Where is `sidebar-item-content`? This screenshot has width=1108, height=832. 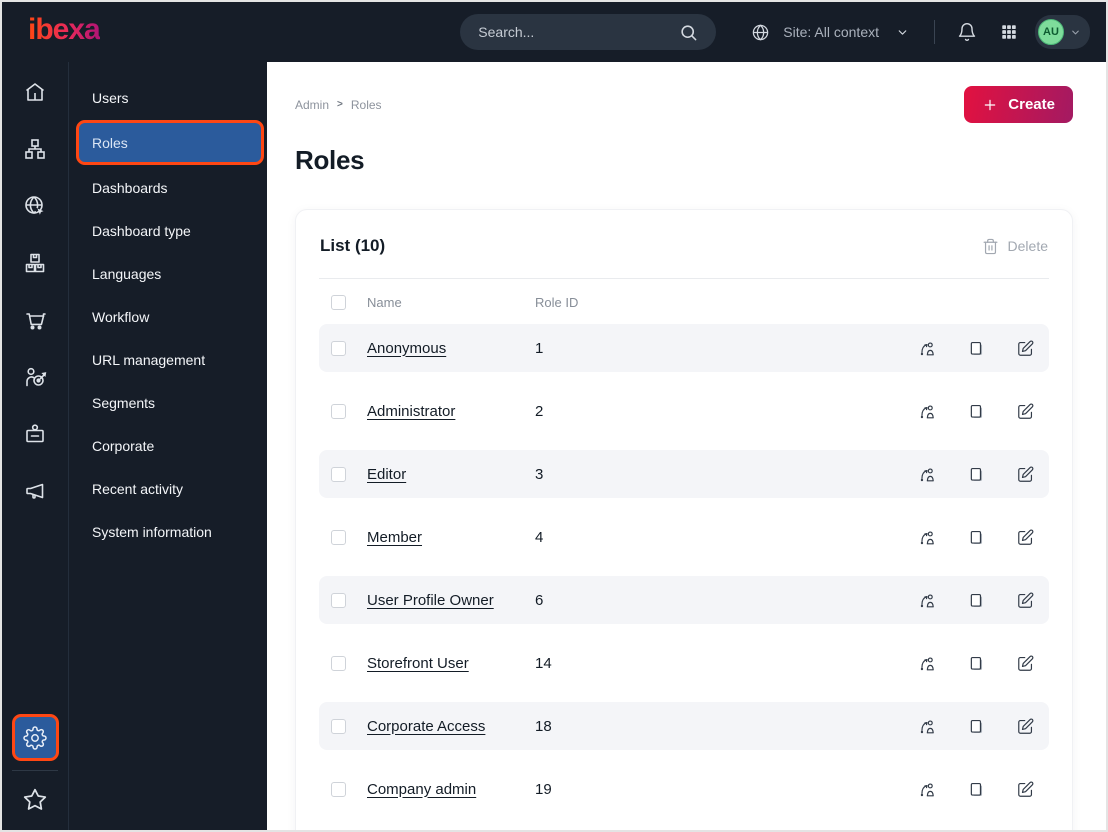 sidebar-item-content is located at coordinates (35, 149).